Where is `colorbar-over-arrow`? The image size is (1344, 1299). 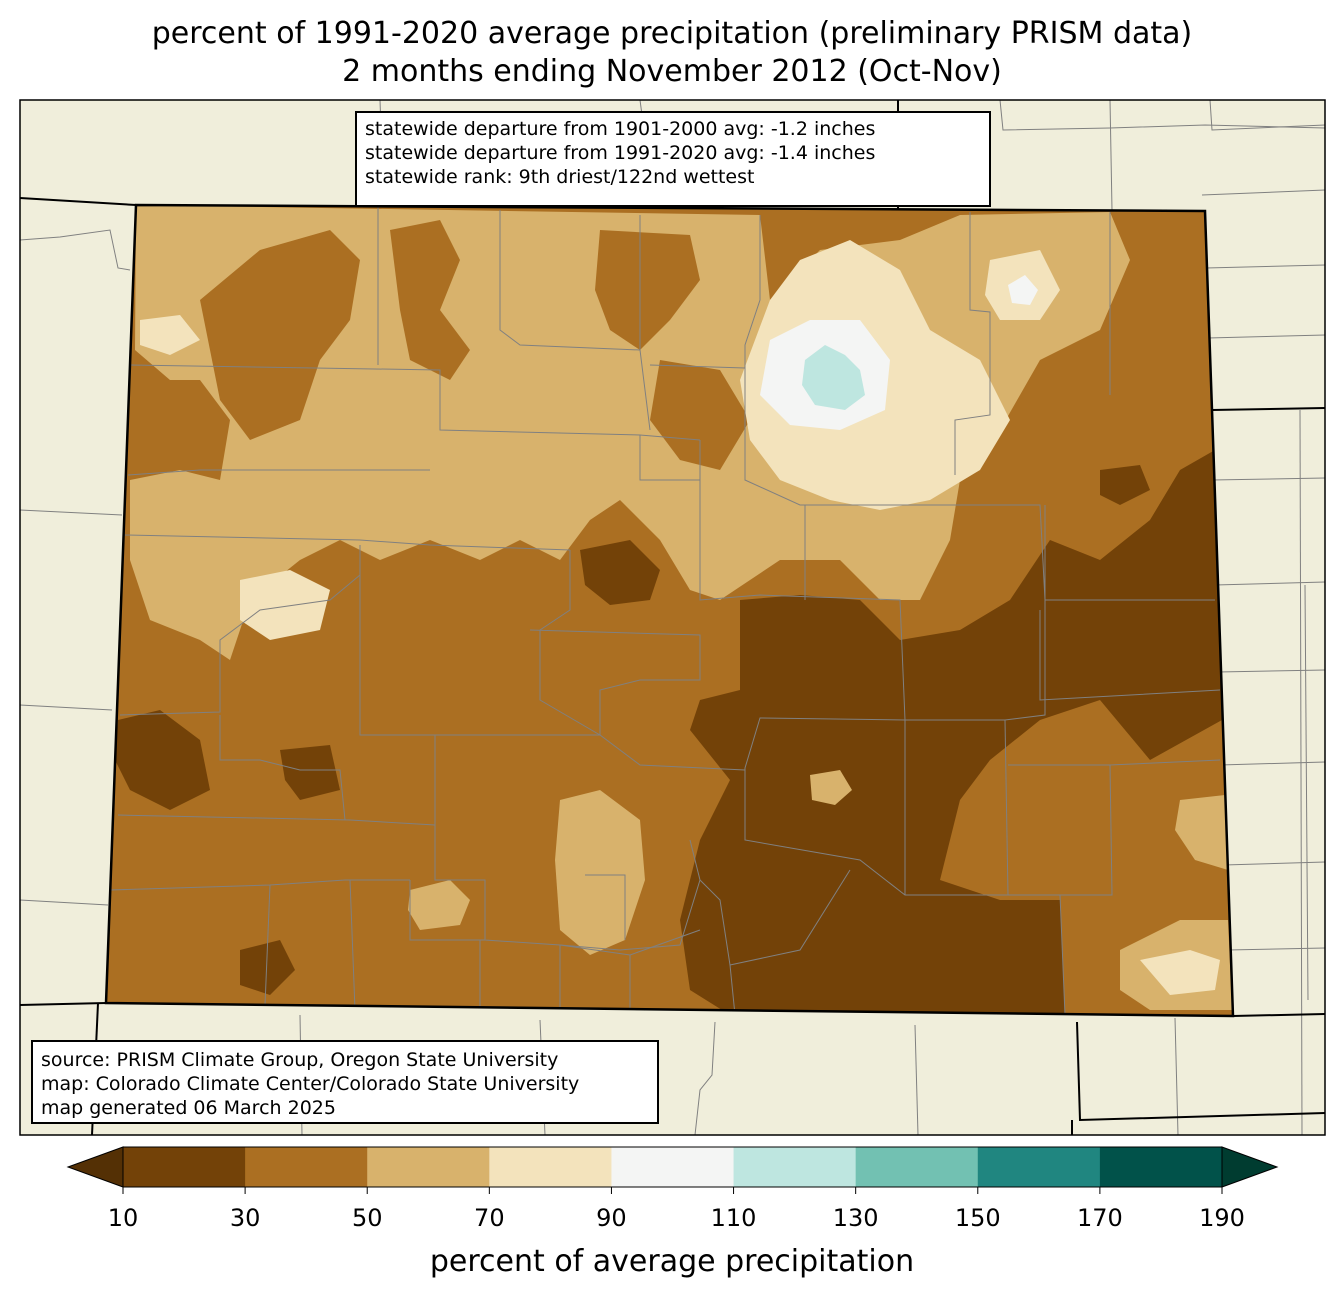 colorbar-over-arrow is located at coordinates (1250, 1167).